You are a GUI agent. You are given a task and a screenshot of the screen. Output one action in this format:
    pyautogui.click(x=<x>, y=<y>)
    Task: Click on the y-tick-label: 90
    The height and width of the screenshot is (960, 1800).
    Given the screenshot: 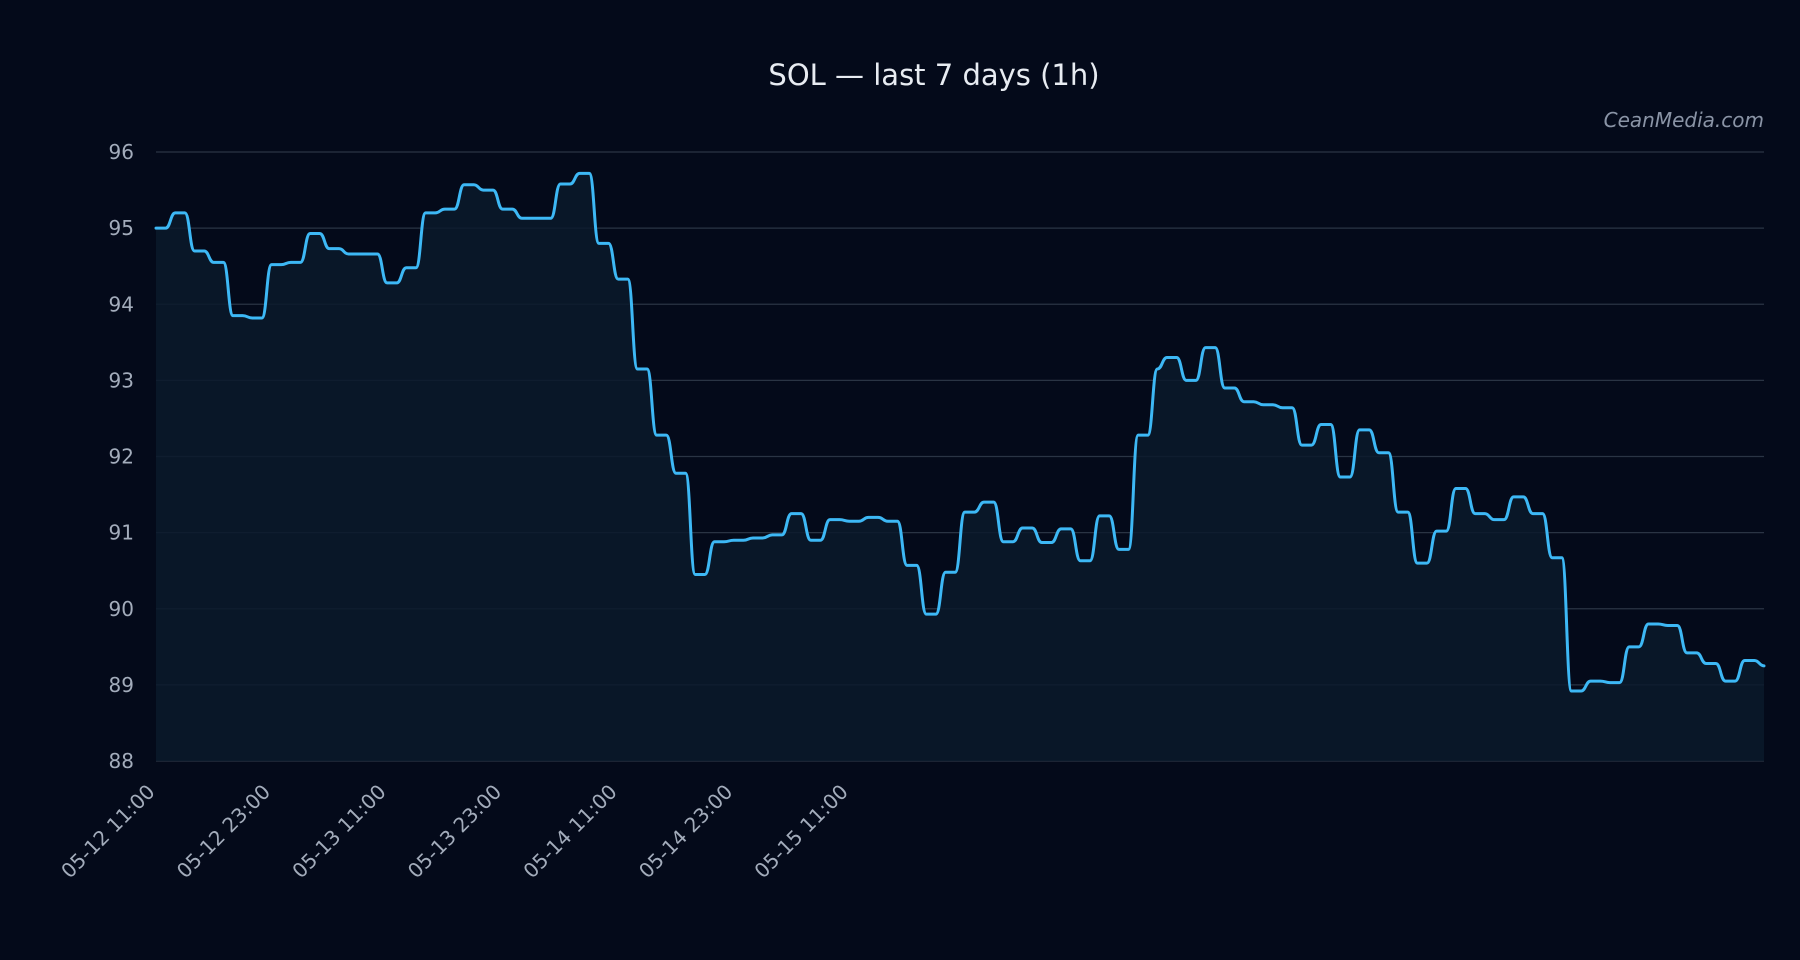 What is the action you would take?
    pyautogui.click(x=121, y=609)
    